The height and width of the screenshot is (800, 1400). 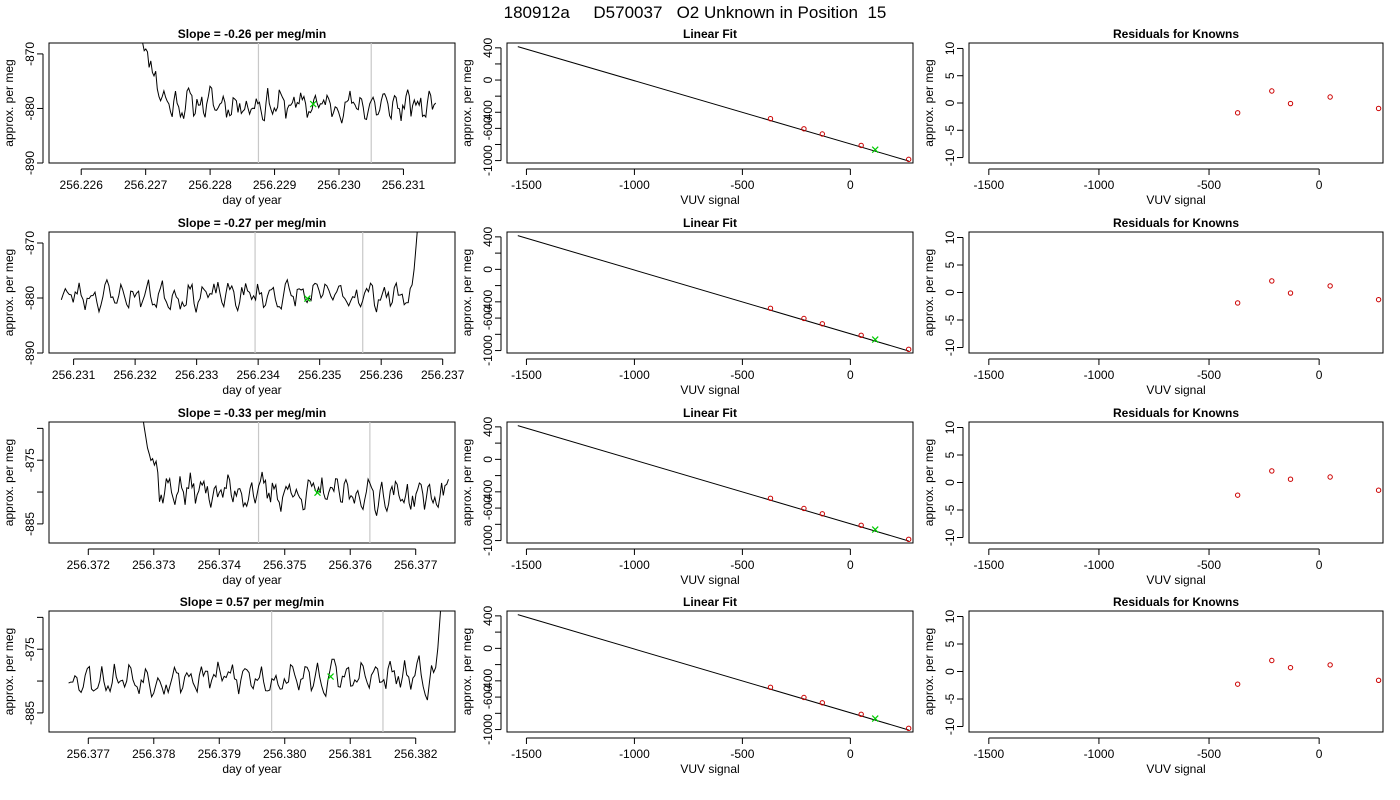 What do you see at coordinates (320, 375) in the screenshot?
I see `x-tick-label: 256.235` at bounding box center [320, 375].